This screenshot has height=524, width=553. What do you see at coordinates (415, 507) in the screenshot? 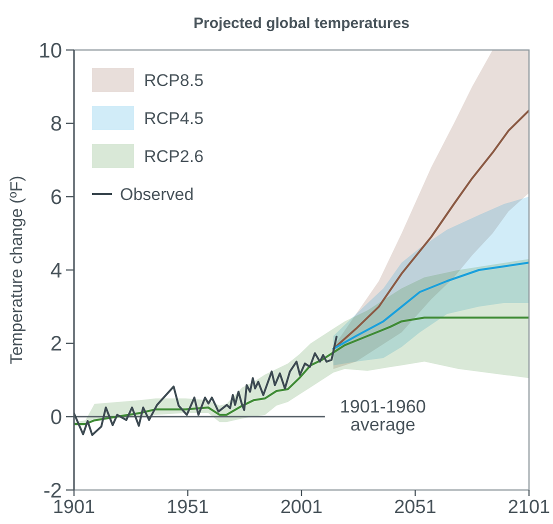
I see `x-tick-label: 2051` at bounding box center [415, 507].